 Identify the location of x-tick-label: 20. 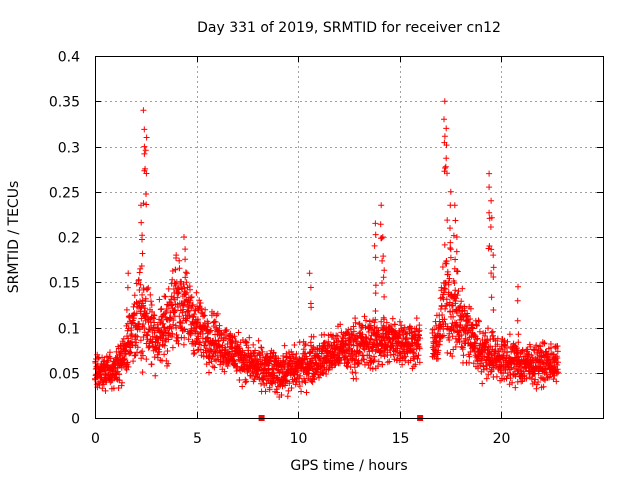
(502, 439).